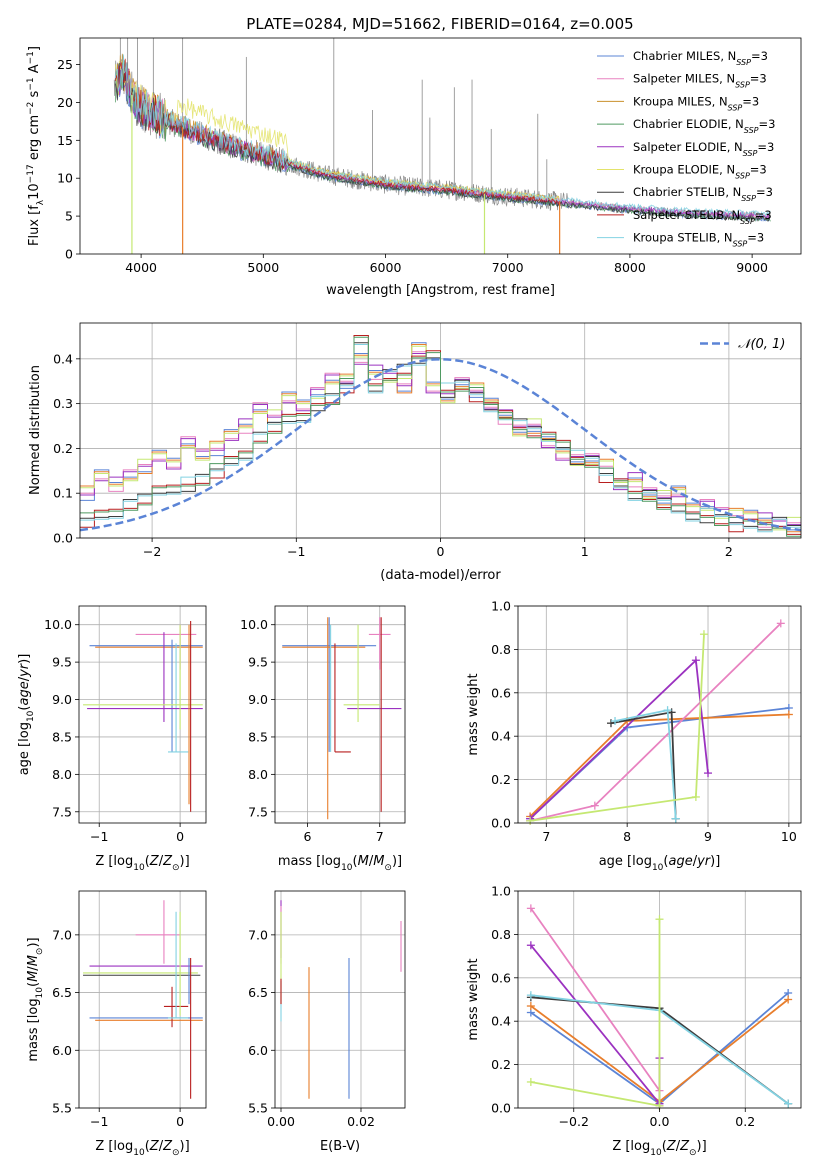 Image resolution: width=819 pixels, height=1170 pixels. Describe the element at coordinates (36, 146) in the screenshot. I see `spectrum-ylabel: Flux [fλ10−17 erg cm−2 s−1 A−1]` at that location.